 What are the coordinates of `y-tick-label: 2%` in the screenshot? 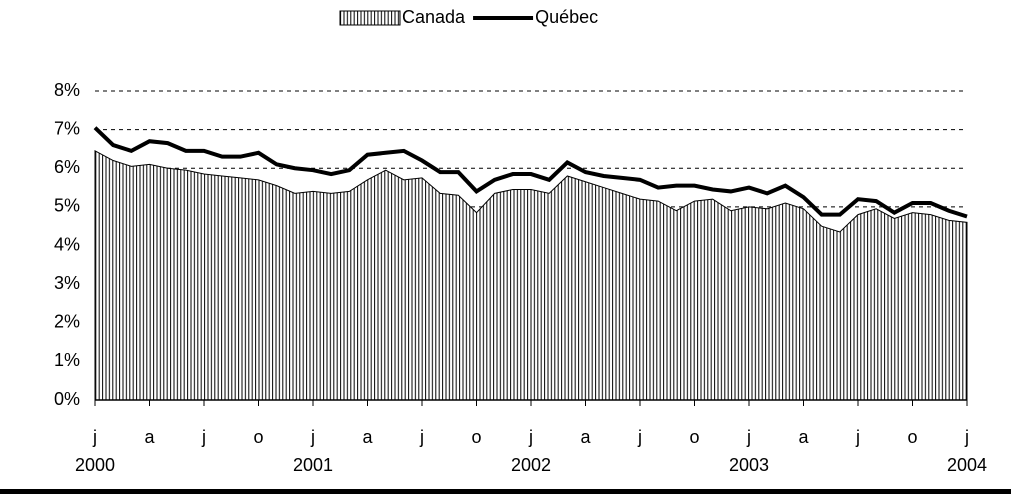 It's located at (67, 322).